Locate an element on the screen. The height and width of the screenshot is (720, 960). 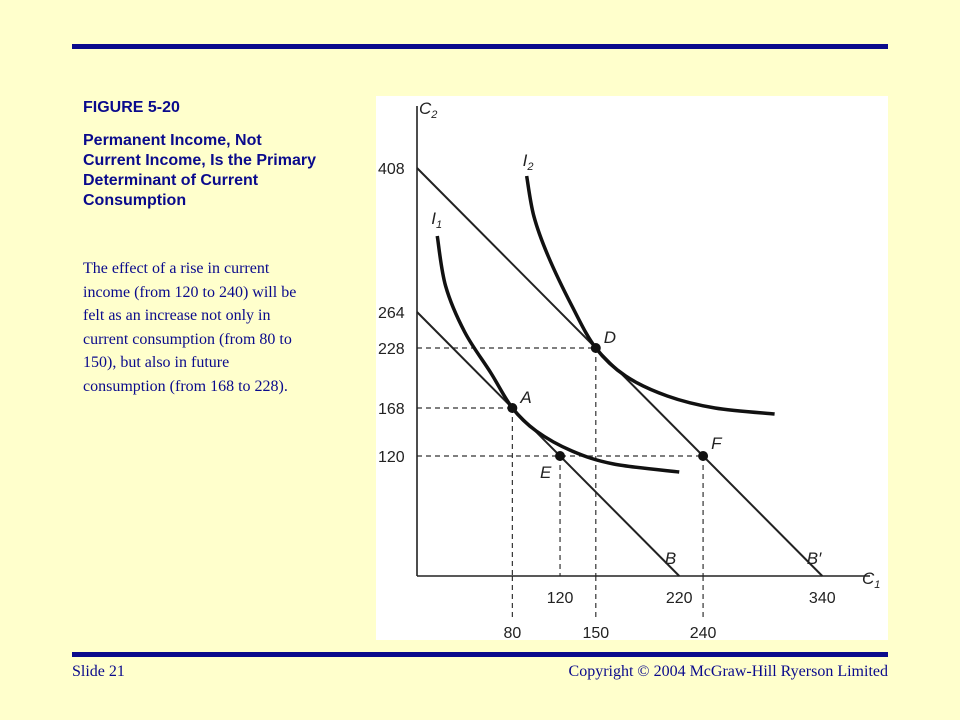
y-tick-408: 408 is located at coordinates (391, 169).